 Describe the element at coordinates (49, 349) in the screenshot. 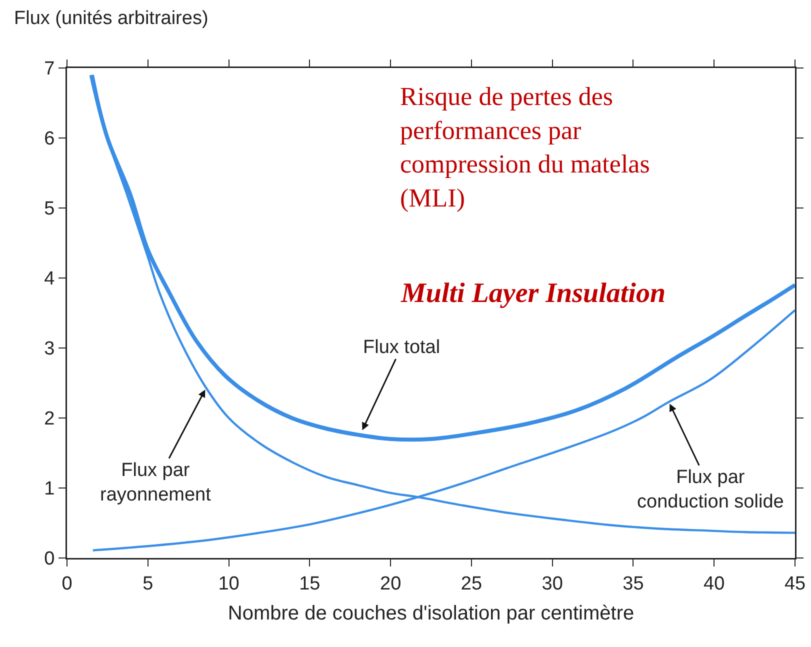

I see `y-tick-label: 3` at that location.